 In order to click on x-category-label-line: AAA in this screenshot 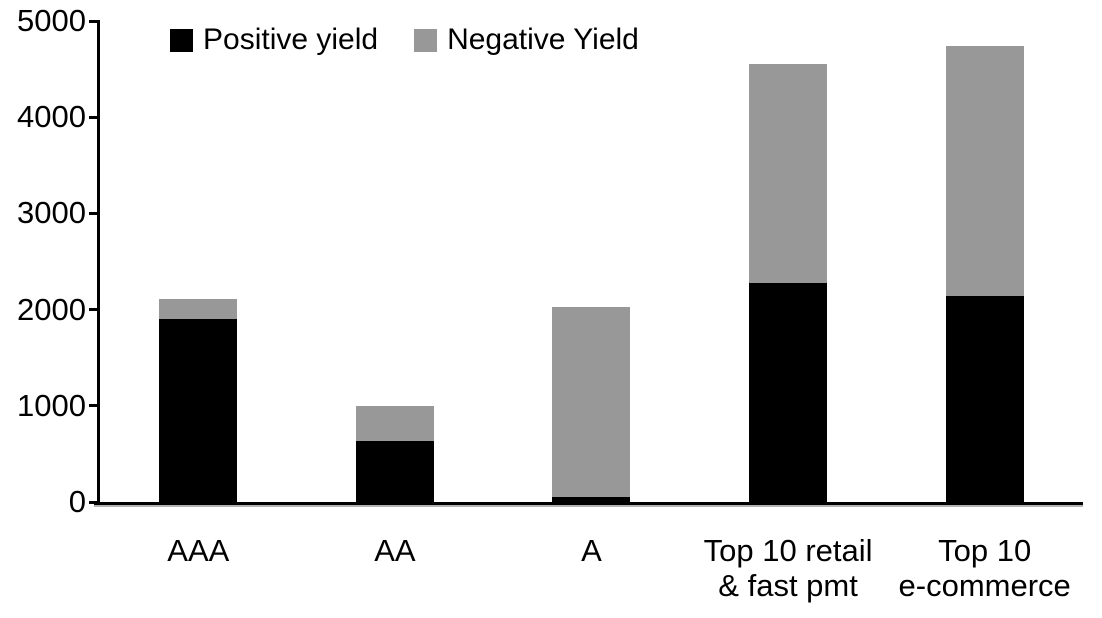, I will do `click(198, 550)`.